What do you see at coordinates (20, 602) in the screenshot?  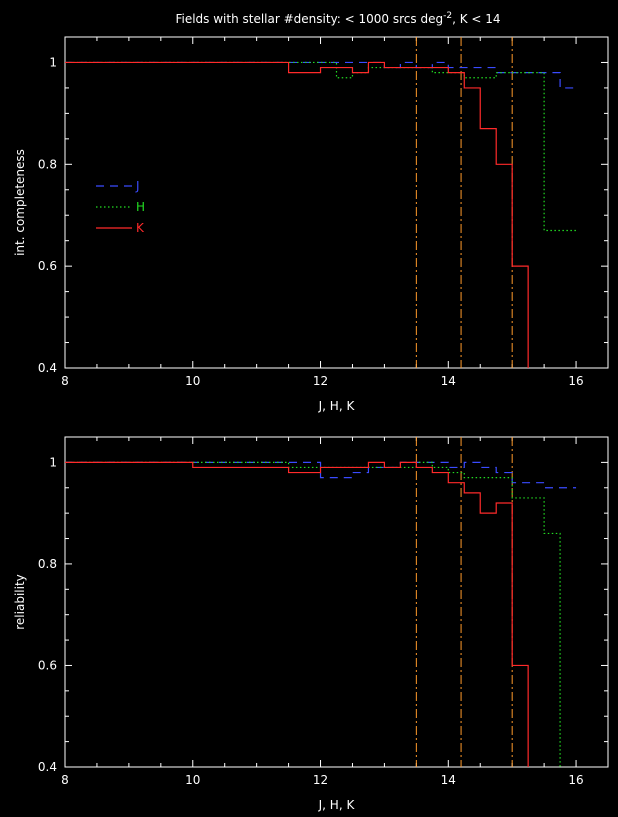 I see `y-axis-label: reliability` at bounding box center [20, 602].